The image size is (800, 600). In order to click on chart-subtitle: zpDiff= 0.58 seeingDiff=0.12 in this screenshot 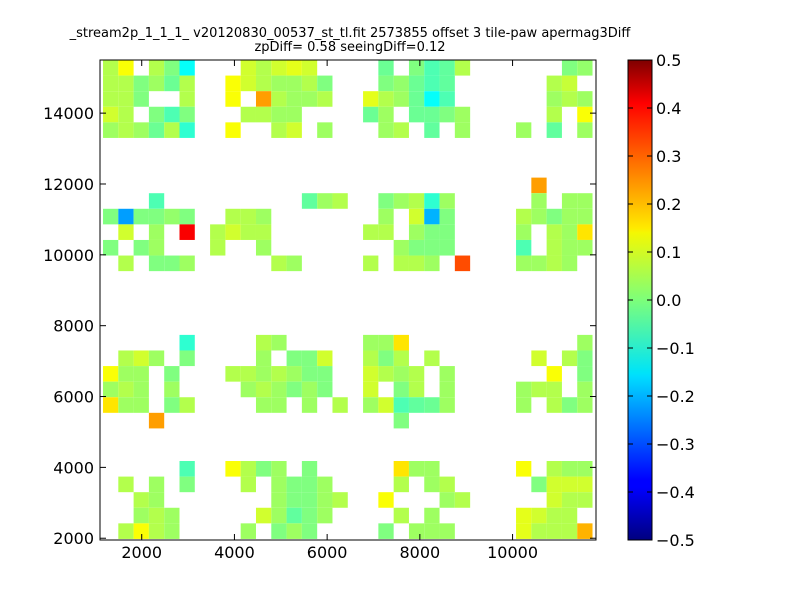, I will do `click(350, 47)`.